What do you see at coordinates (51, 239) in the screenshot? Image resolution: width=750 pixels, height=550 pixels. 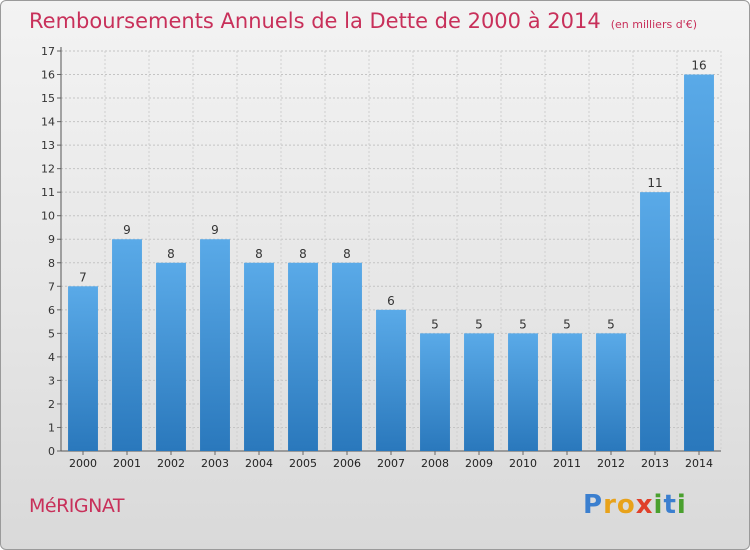 I see `y-tick-label: 9` at bounding box center [51, 239].